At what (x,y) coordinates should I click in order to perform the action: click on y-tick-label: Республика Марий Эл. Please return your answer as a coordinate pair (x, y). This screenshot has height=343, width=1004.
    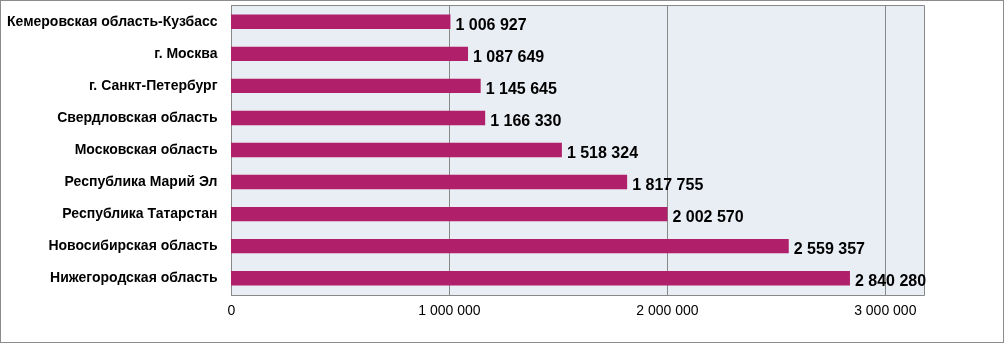
    Looking at the image, I should click on (141, 181).